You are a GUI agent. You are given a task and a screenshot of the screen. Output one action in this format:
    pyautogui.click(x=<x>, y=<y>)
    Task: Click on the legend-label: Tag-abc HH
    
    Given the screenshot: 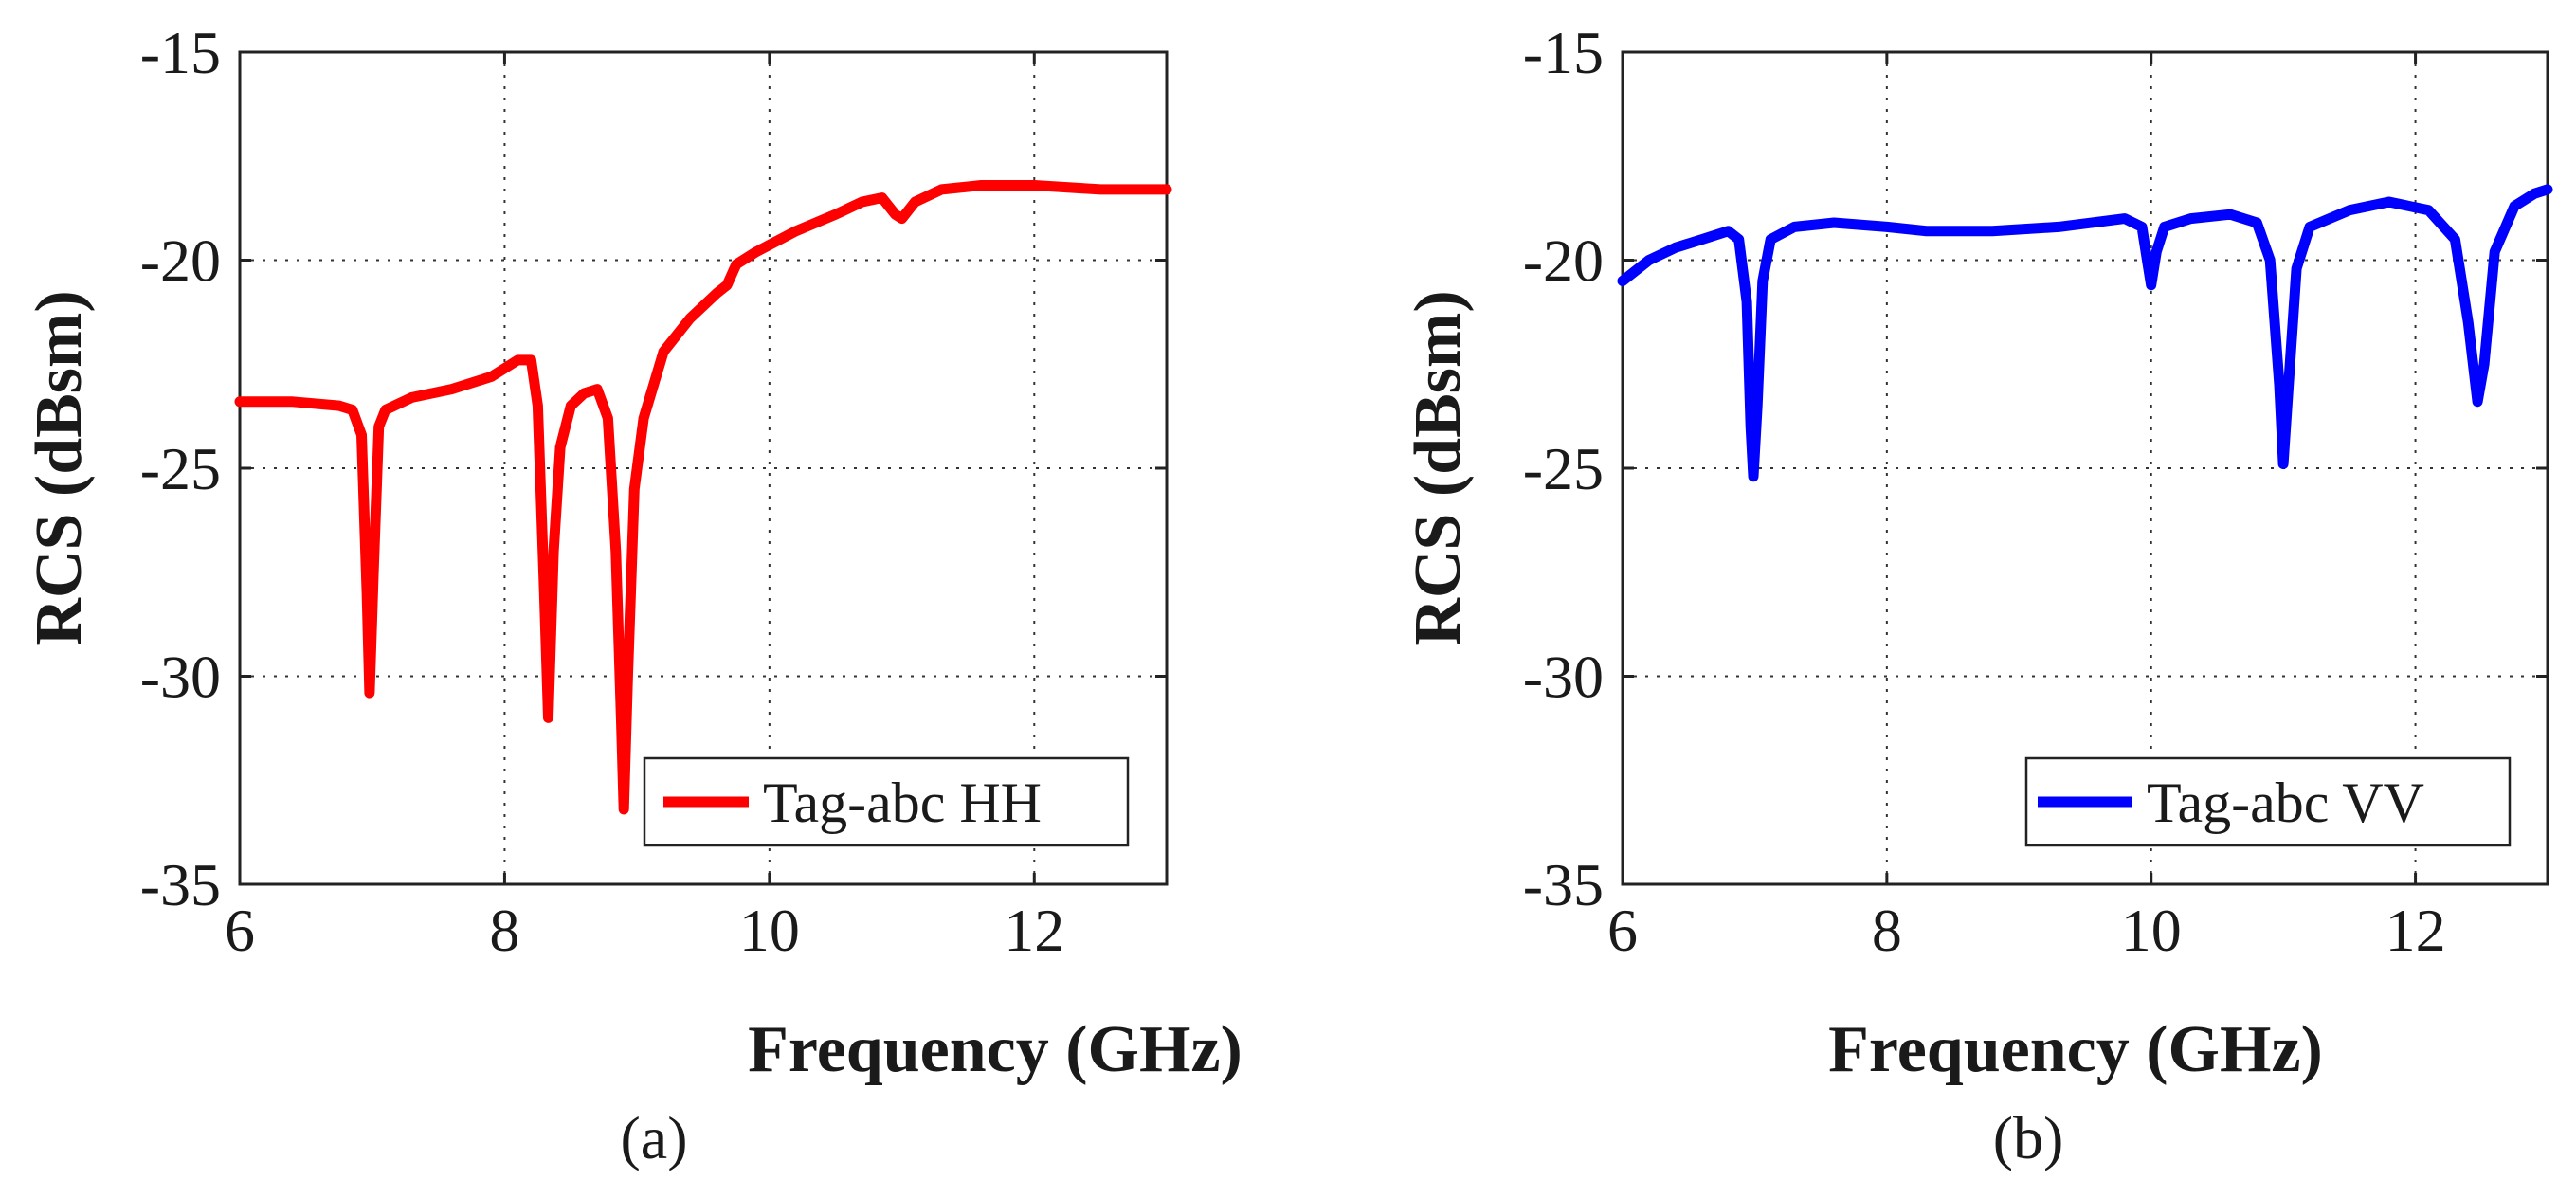 What is the action you would take?
    pyautogui.click(x=902, y=802)
    